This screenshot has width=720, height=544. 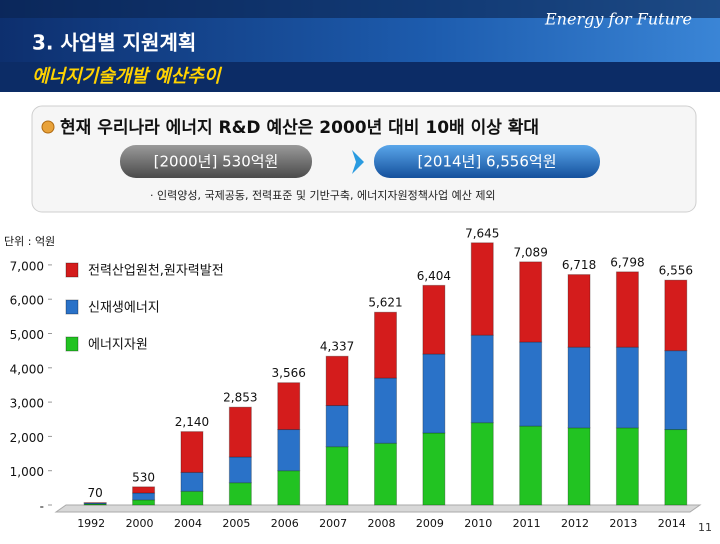 I want to click on y-tick-label: 3,000, so click(x=27, y=404).